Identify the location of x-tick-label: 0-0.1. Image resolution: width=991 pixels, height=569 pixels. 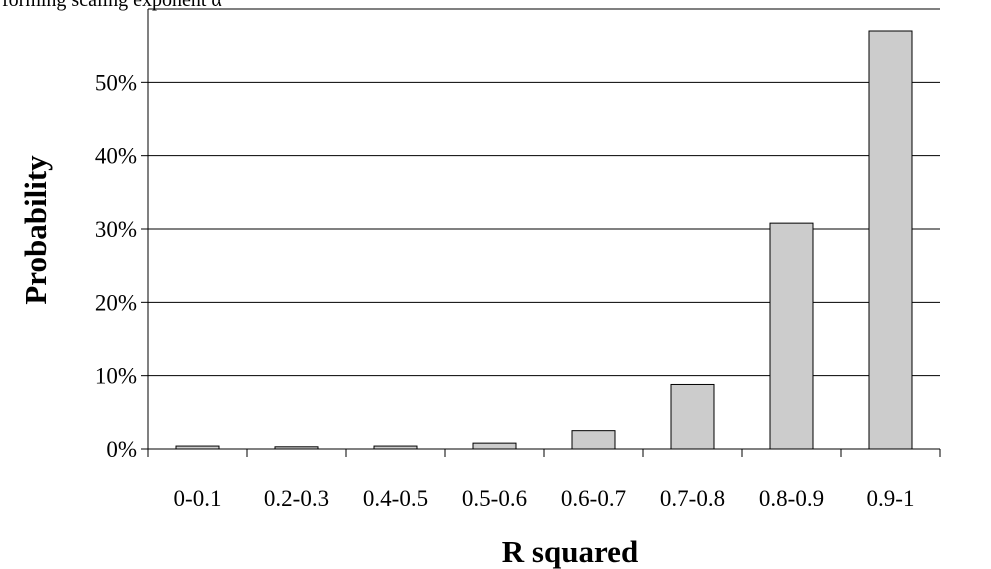
(198, 498).